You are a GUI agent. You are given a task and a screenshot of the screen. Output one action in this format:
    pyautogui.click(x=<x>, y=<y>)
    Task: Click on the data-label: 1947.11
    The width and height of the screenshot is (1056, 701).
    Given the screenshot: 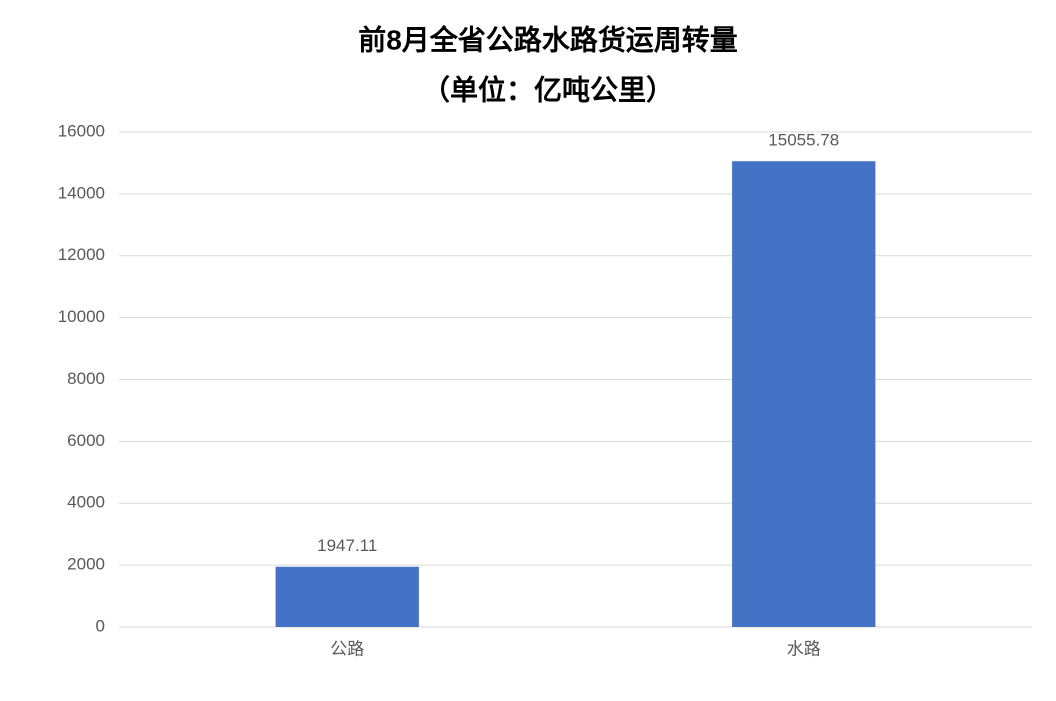 What is the action you would take?
    pyautogui.click(x=347, y=545)
    